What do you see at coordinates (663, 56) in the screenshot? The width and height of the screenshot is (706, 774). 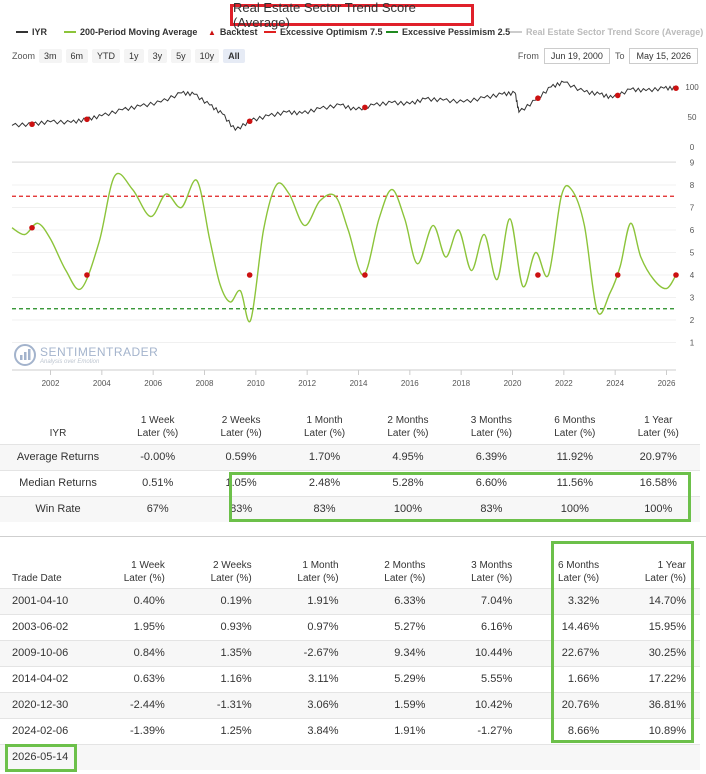 I see `to-date-input: May 15, 2026` at bounding box center [663, 56].